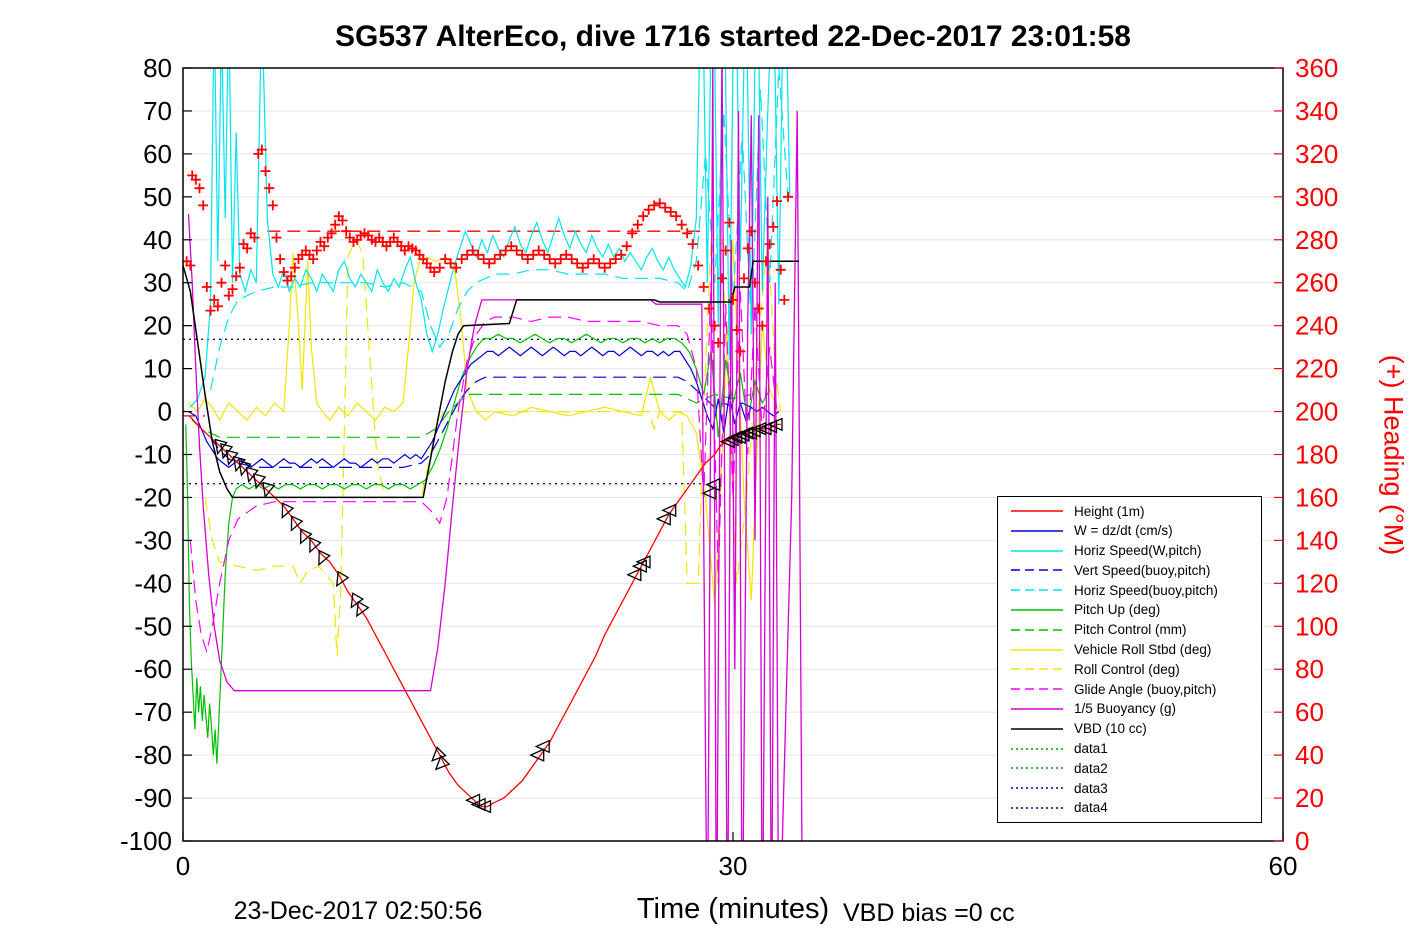 The image size is (1417, 945). I want to click on legend-entry: Glide Angle (buoy,pitch), so click(1134, 689).